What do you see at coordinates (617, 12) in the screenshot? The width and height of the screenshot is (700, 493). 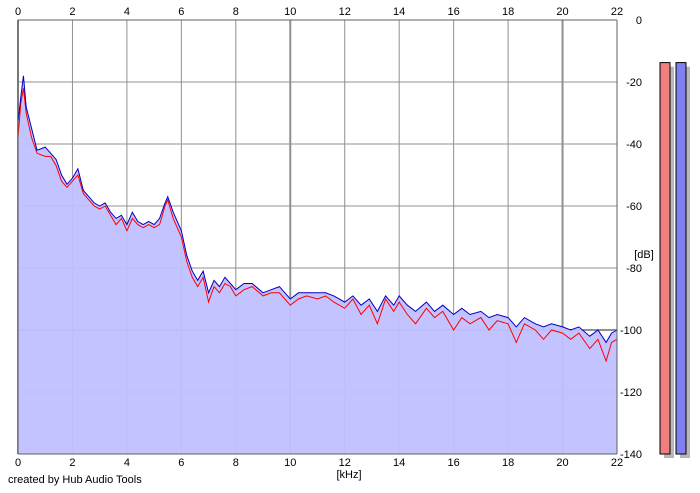 I see `x-tick-label-top: 22` at bounding box center [617, 12].